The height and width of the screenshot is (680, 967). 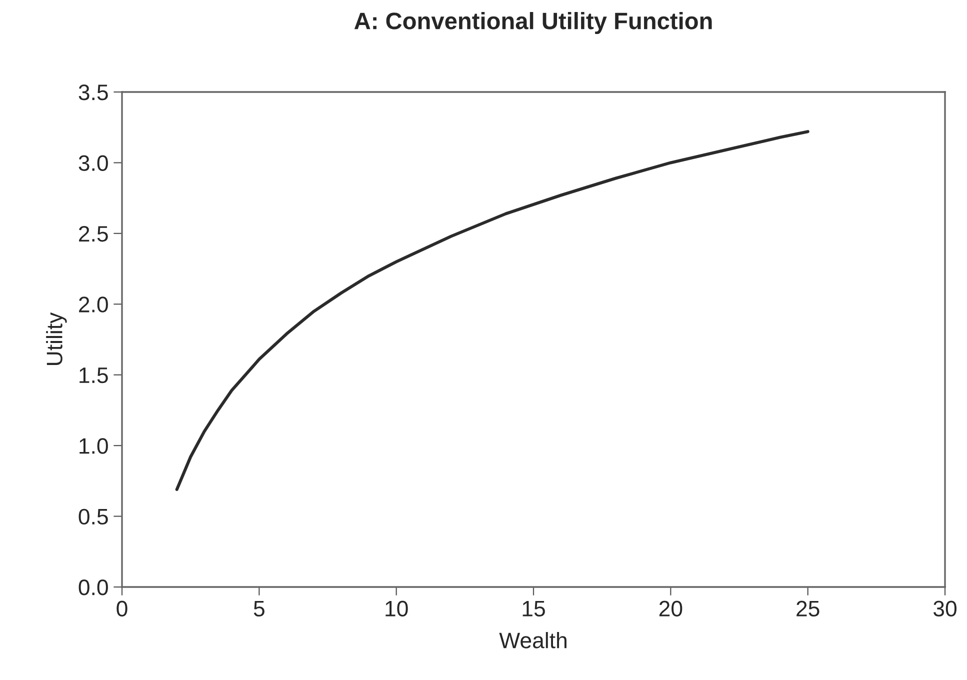 What do you see at coordinates (532, 640) in the screenshot?
I see `x-axis-title: Wealth` at bounding box center [532, 640].